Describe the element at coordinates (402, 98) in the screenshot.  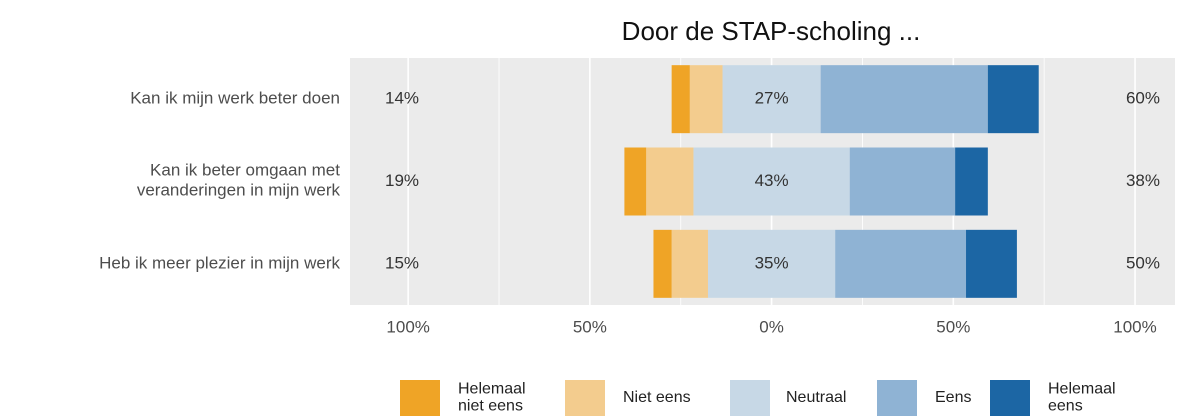
I see `low-total-label: 14%` at that location.